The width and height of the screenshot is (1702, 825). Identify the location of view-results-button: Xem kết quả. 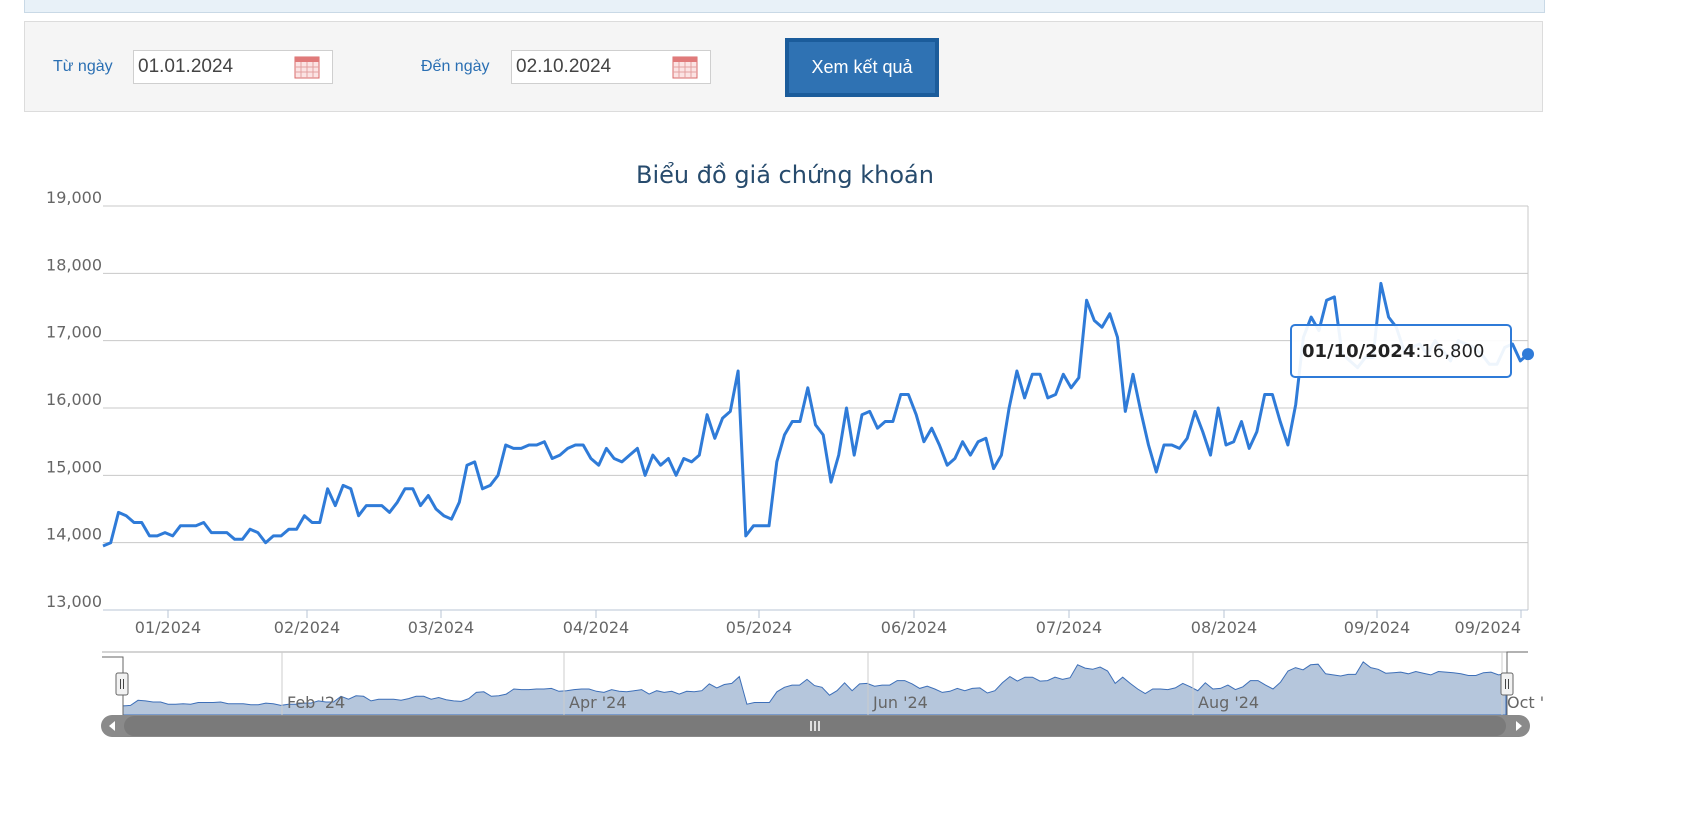
(862, 67).